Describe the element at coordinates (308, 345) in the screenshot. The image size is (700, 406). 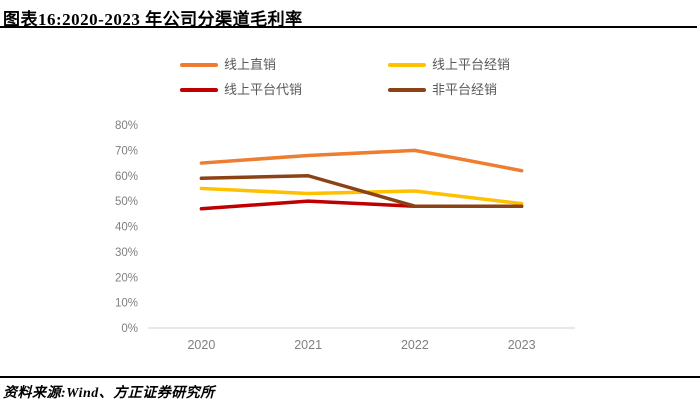
I see `x-axis-tick-label: 2021` at that location.